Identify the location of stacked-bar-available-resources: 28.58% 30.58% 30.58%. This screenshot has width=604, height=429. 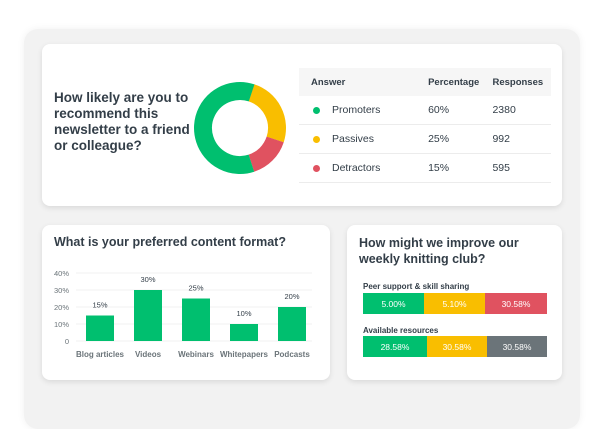
(455, 346).